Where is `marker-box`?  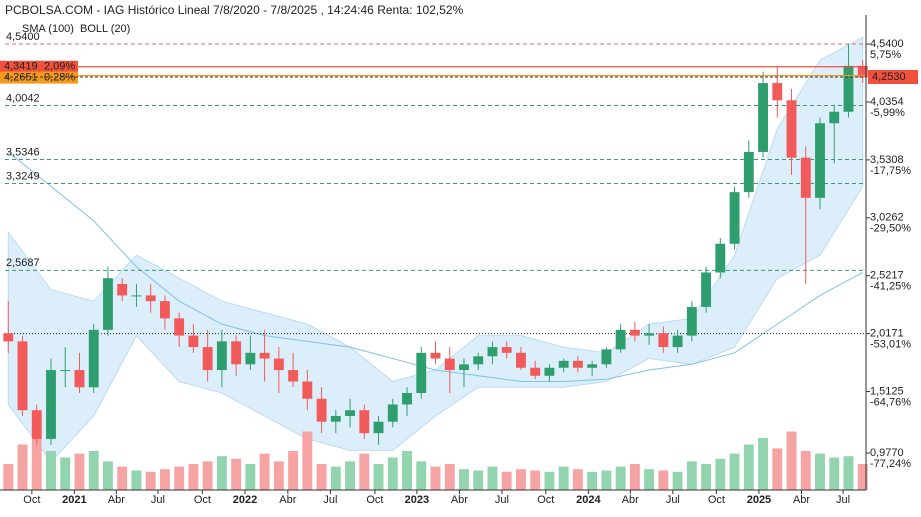 marker-box is located at coordinates (39, 77).